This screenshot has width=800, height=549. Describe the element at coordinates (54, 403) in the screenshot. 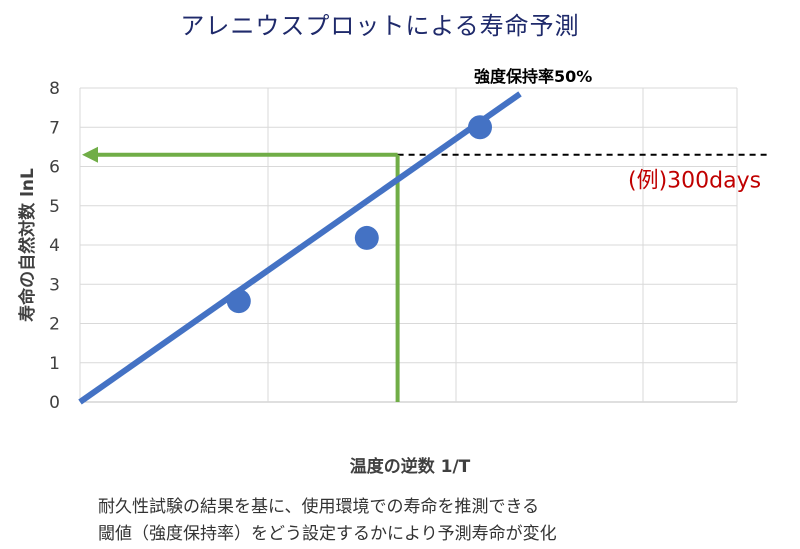

I see `y-tick-label: 0` at that location.